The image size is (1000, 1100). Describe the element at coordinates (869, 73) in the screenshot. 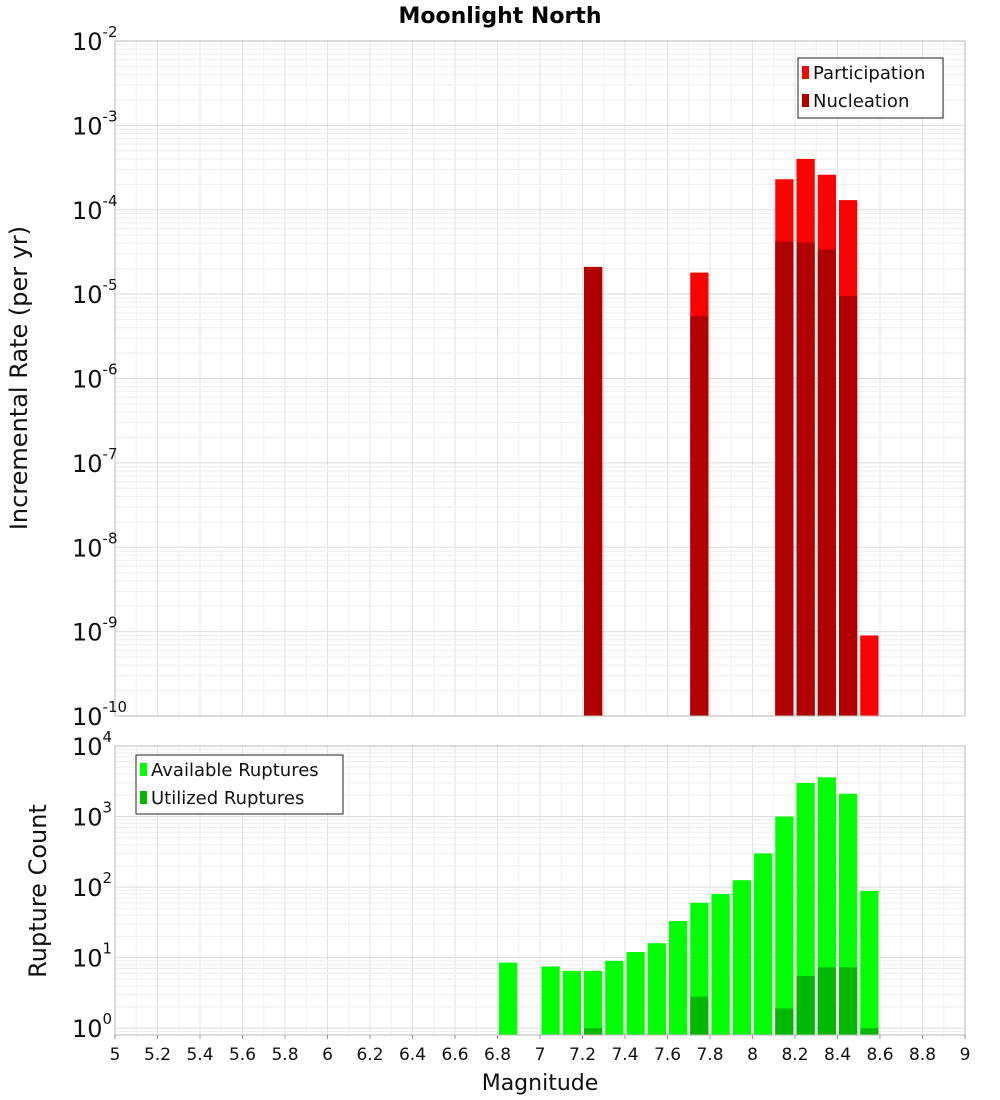

I see `rate-legend-label: Participation` at that location.